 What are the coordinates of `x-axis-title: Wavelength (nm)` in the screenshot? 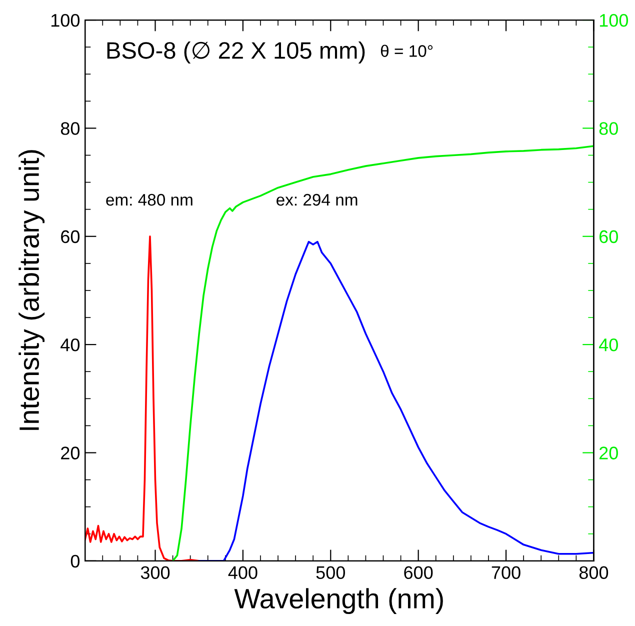 It's located at (338, 601).